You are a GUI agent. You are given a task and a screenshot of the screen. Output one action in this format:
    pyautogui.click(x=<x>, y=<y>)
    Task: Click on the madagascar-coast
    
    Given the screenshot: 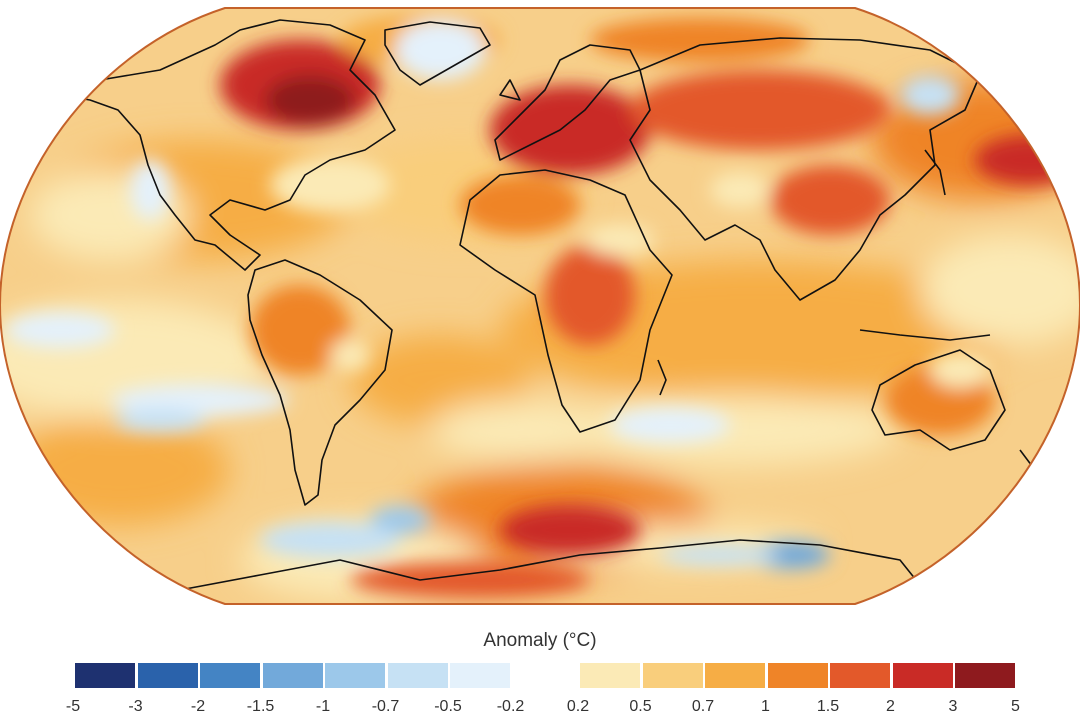 What is the action you would take?
    pyautogui.click(x=662, y=377)
    